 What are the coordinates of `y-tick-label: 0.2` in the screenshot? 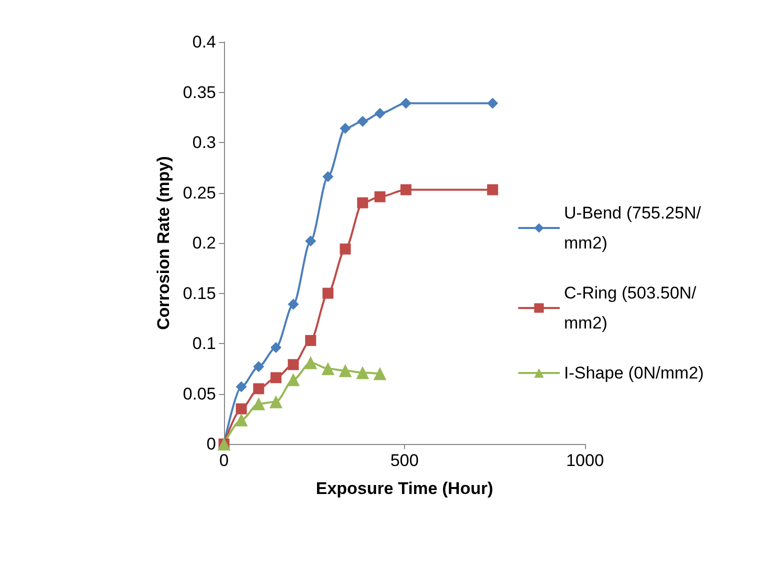 It's located at (204, 243).